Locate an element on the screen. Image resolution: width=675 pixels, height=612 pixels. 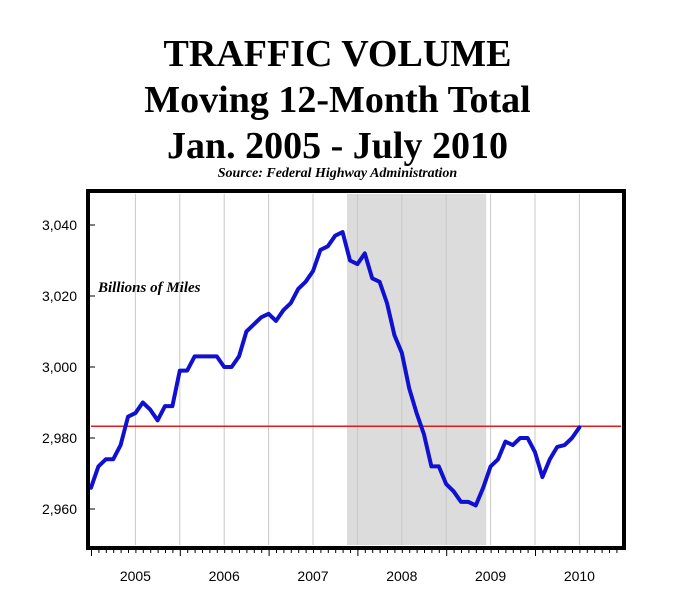
x-tick-label: 2010 is located at coordinates (579, 576).